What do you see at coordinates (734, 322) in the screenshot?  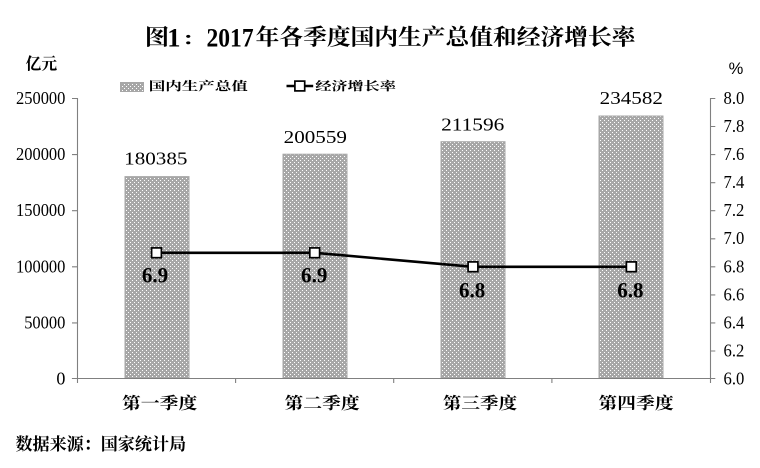 I see `svg-text: 6.4` at bounding box center [734, 322].